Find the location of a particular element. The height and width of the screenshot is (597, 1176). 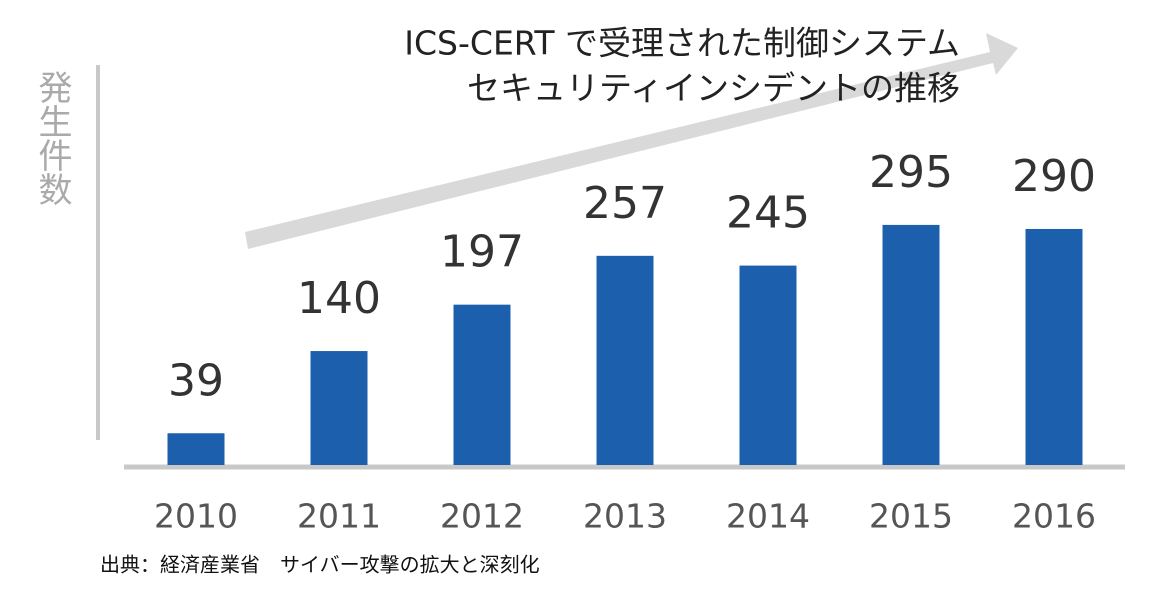

x-tick-label: 2010 is located at coordinates (196, 516).